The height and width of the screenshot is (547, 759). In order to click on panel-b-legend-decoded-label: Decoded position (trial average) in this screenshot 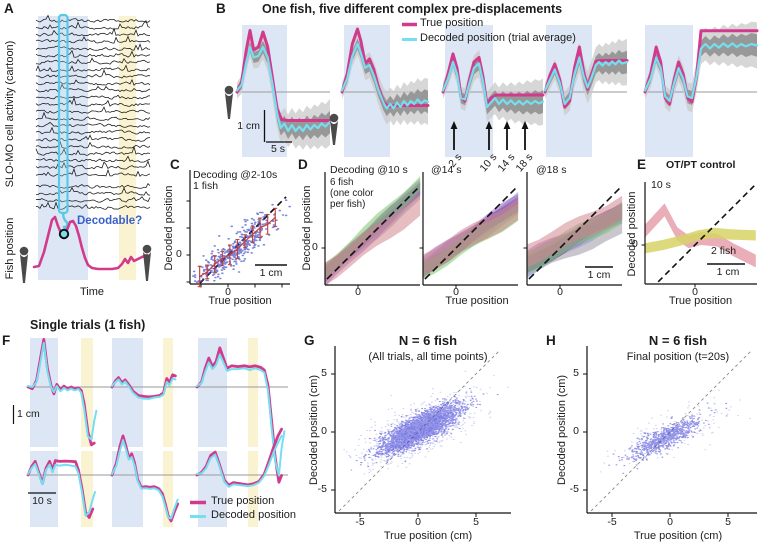, I will do `click(498, 38)`.